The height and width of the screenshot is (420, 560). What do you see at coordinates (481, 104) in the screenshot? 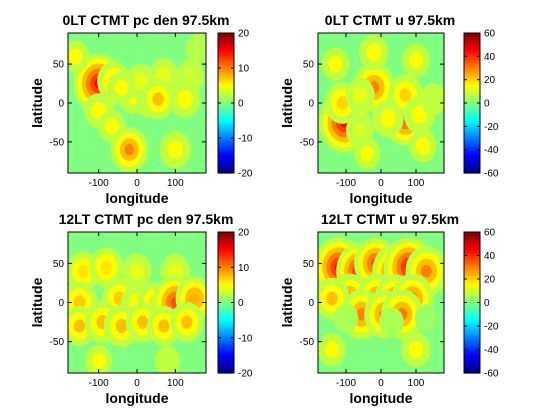
I see `colorbar: 60 40 20 0 -20 -40 -60` at bounding box center [481, 104].